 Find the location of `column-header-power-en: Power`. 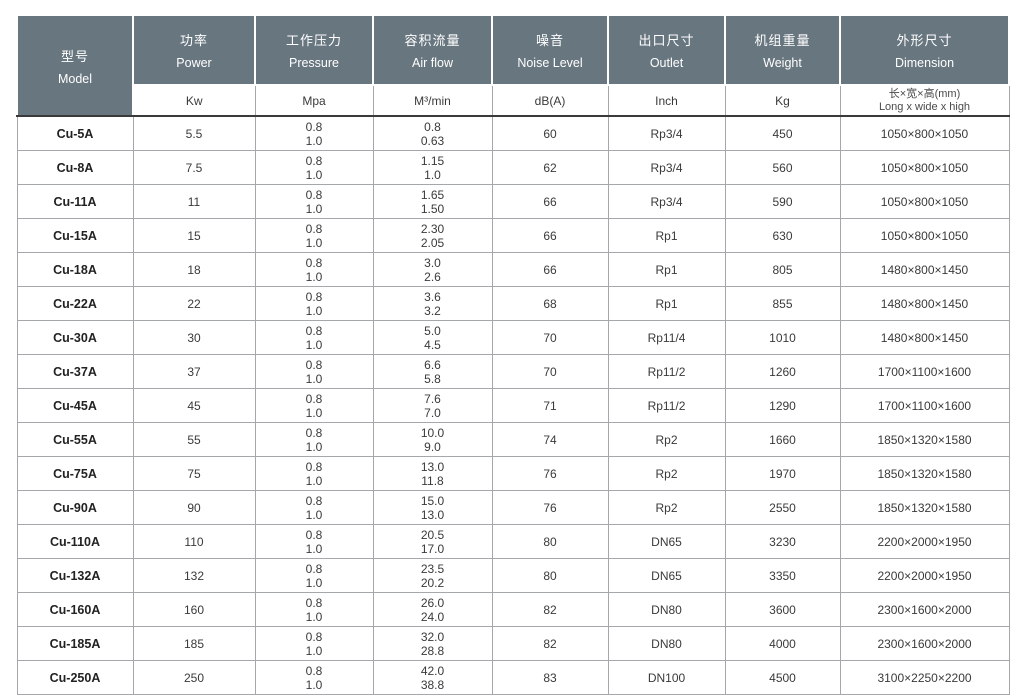

column-header-power-en: Power is located at coordinates (194, 63).